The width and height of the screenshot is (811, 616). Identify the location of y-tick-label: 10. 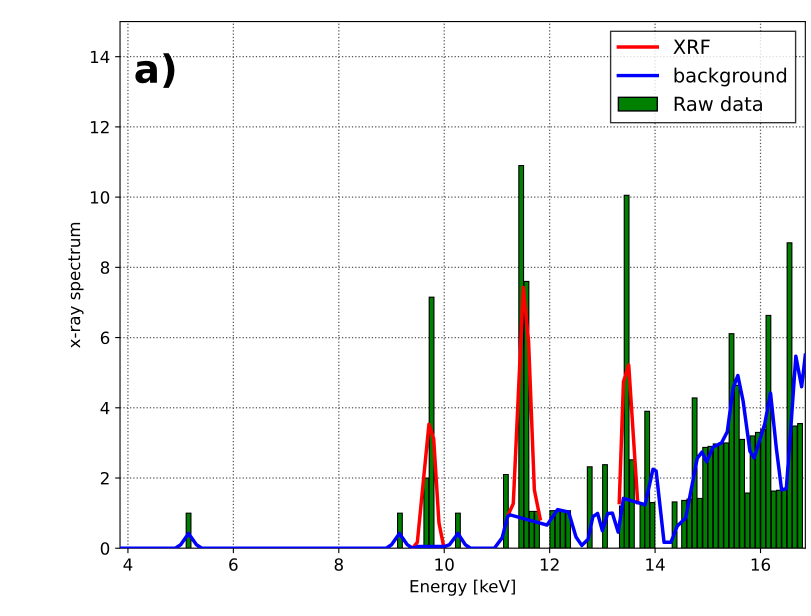
(100, 197).